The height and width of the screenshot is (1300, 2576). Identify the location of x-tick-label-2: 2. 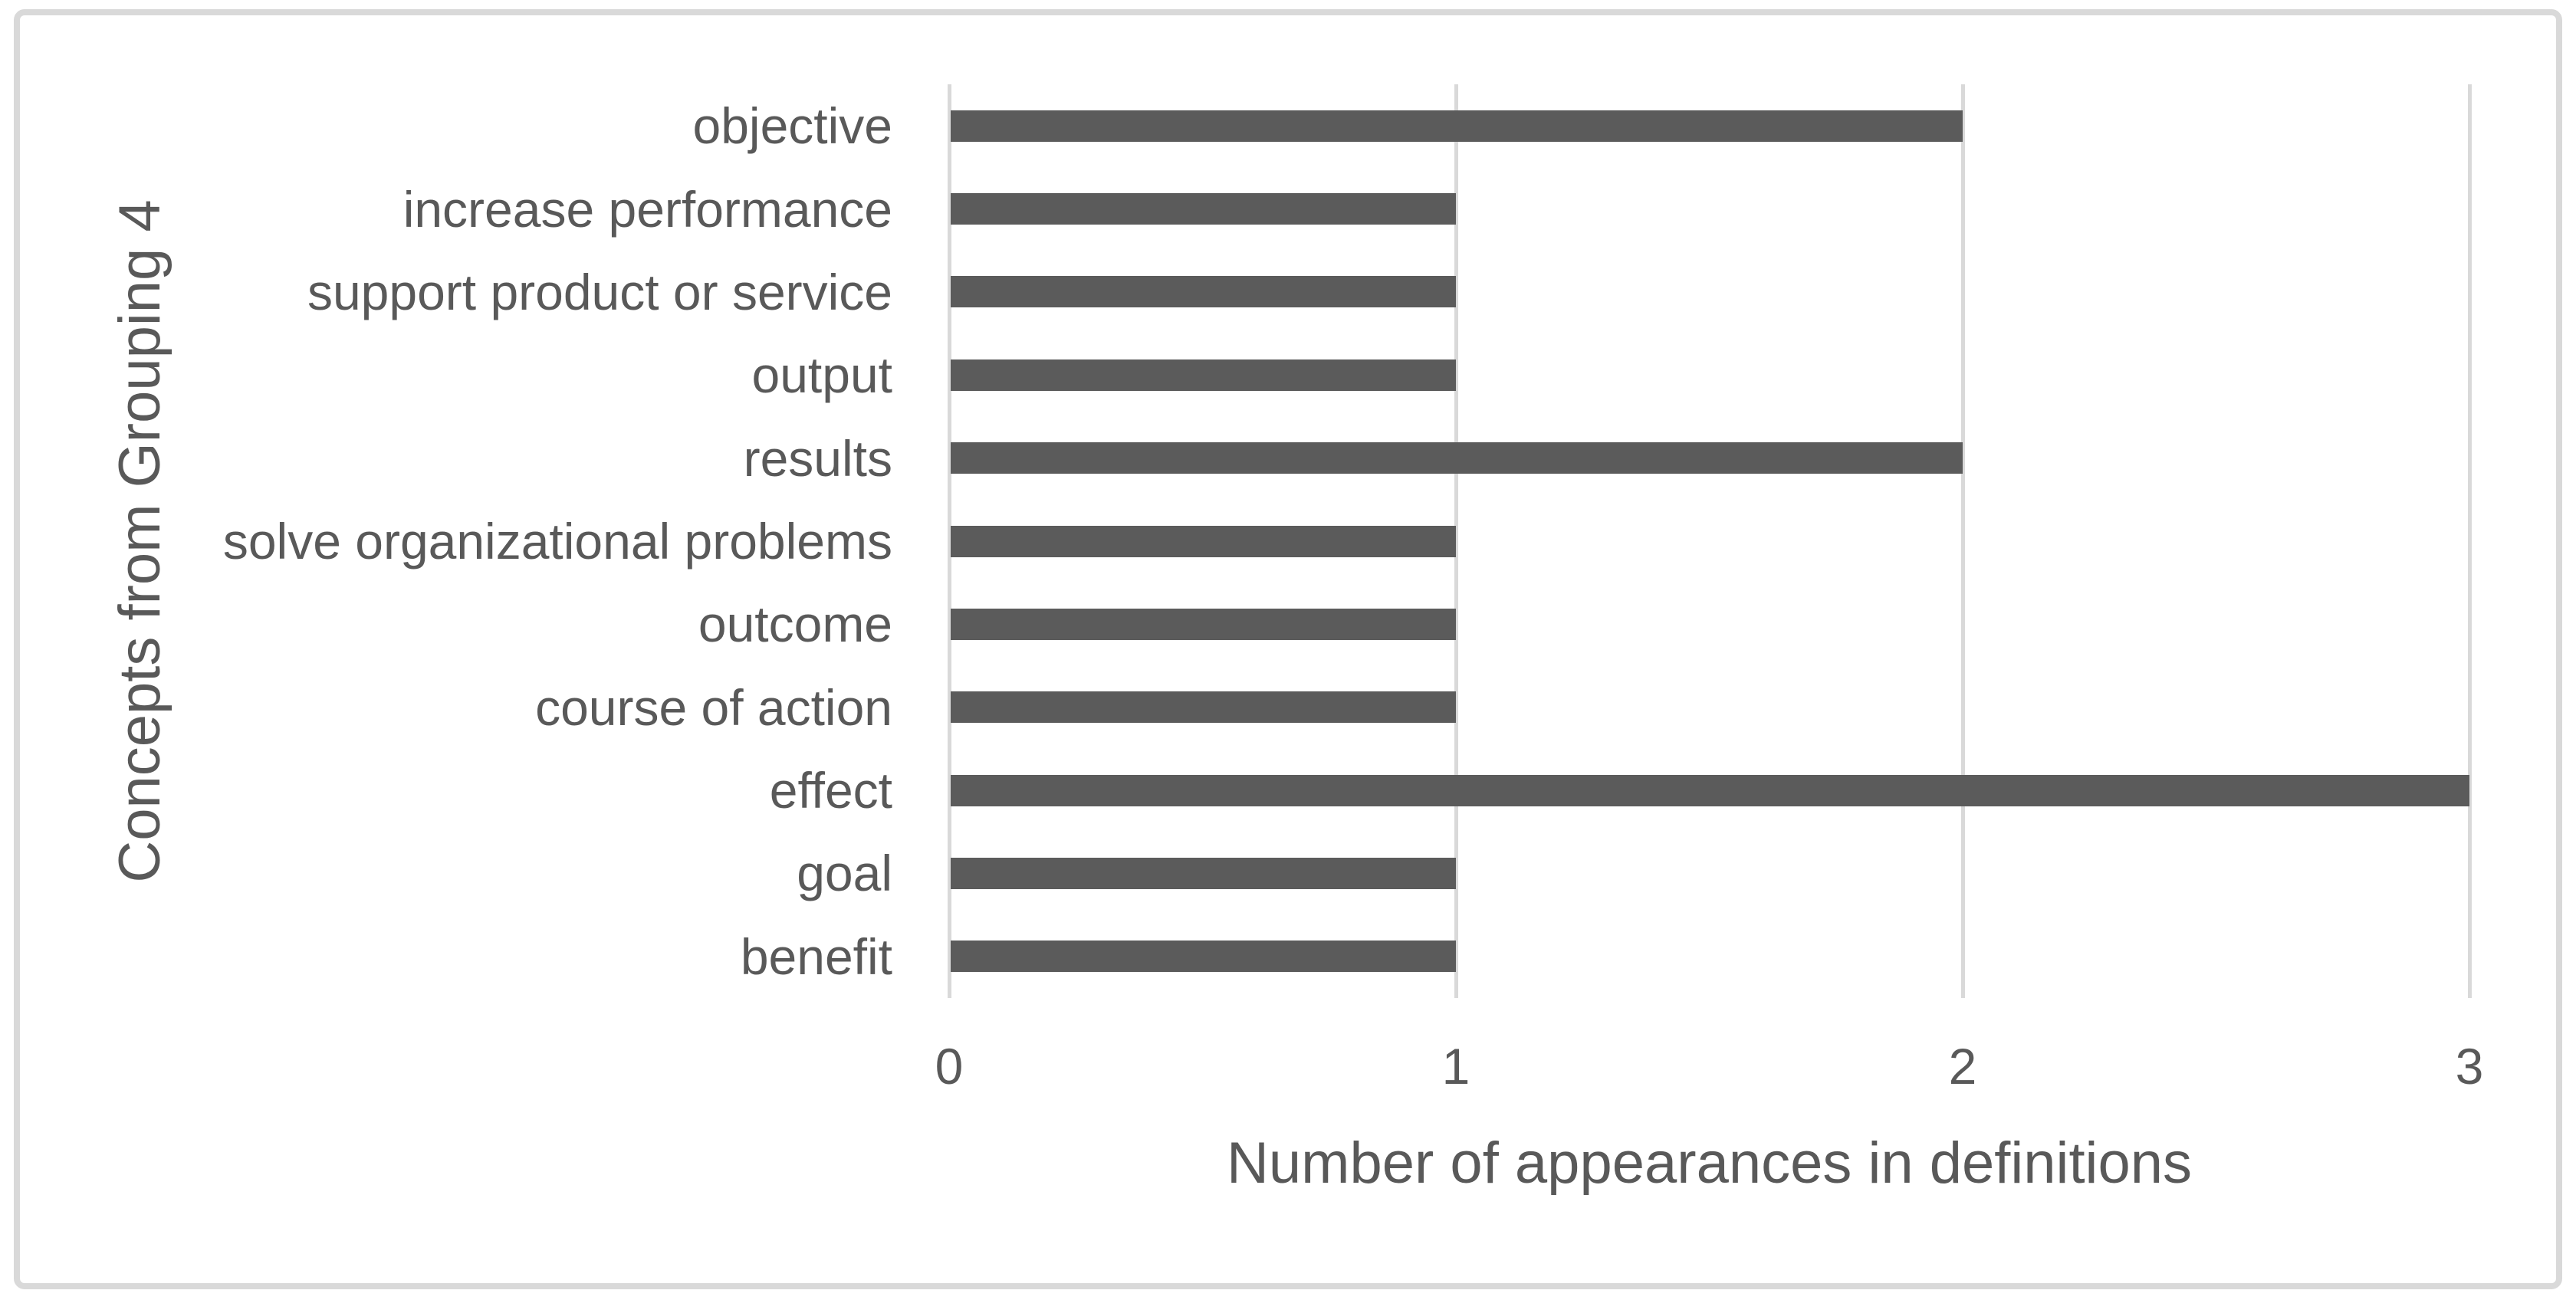
(1962, 1066).